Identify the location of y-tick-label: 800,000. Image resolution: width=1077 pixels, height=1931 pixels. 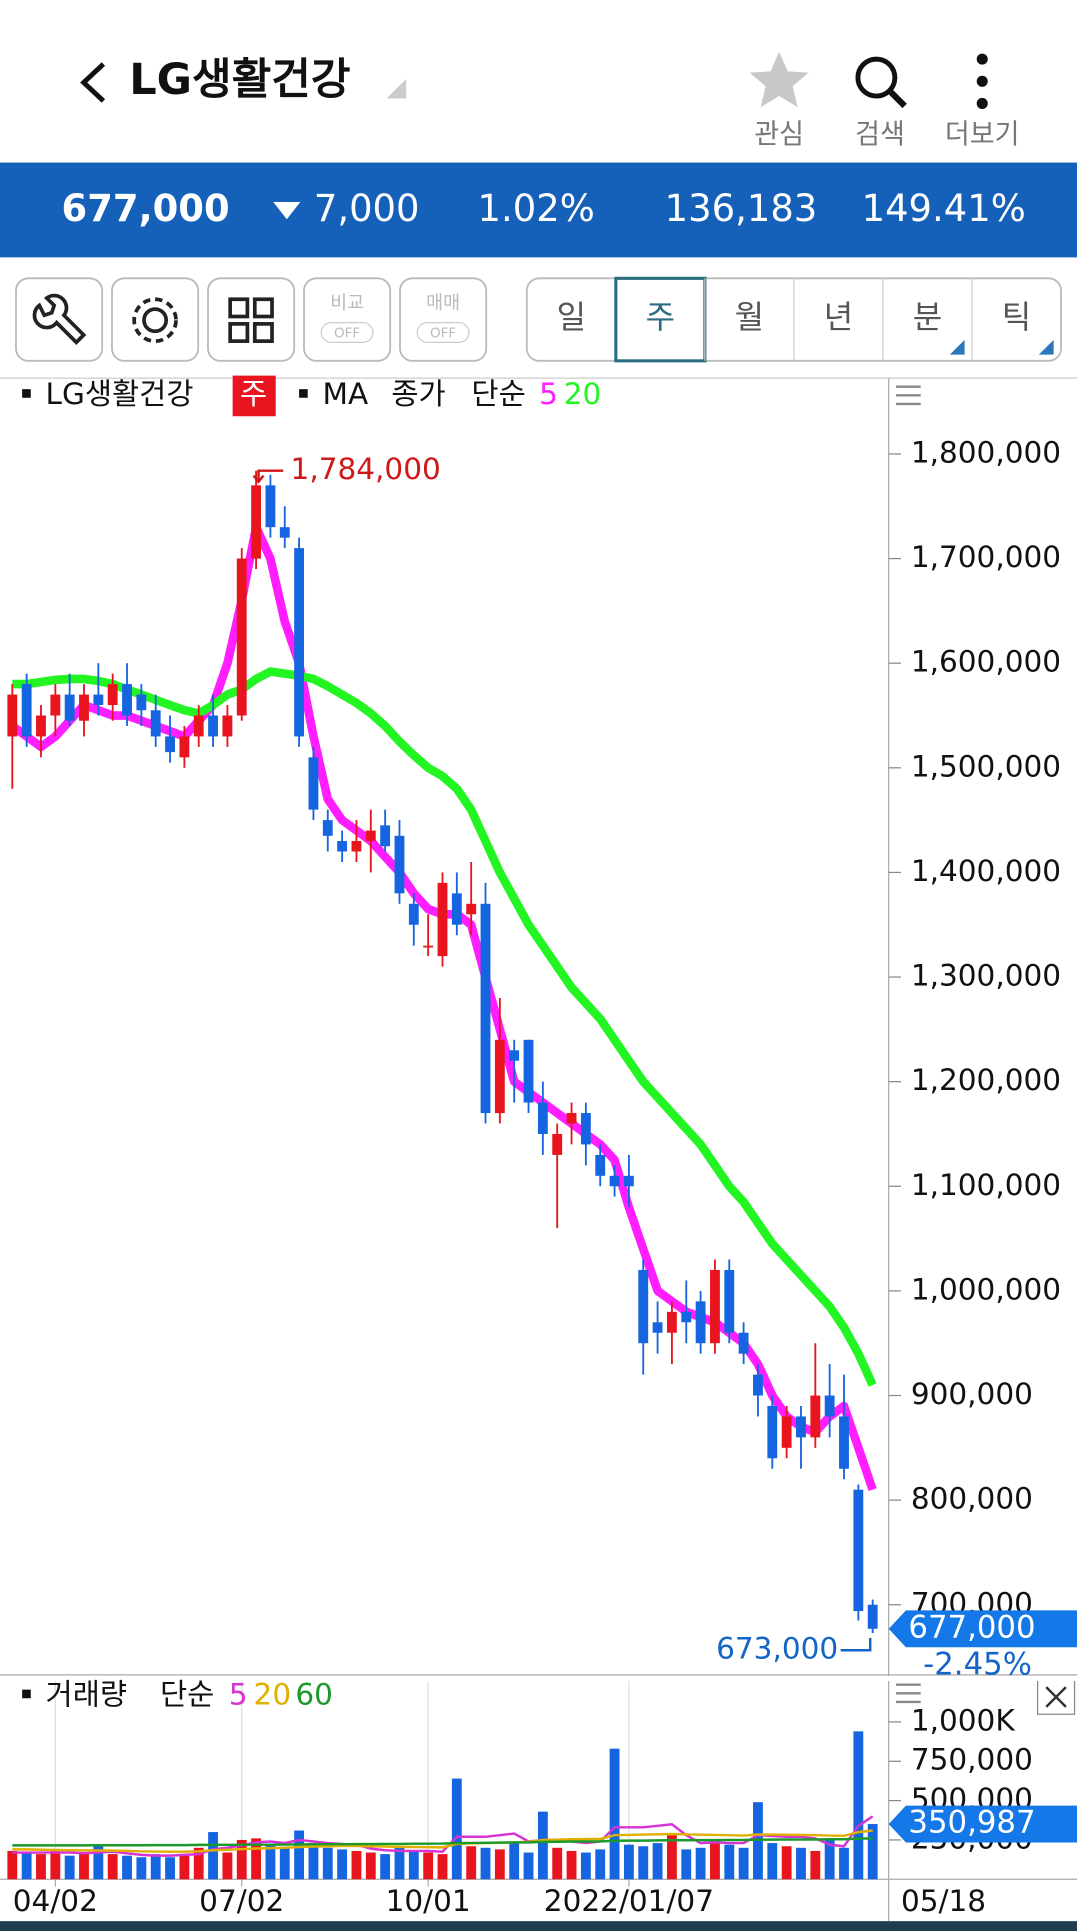
(972, 1499).